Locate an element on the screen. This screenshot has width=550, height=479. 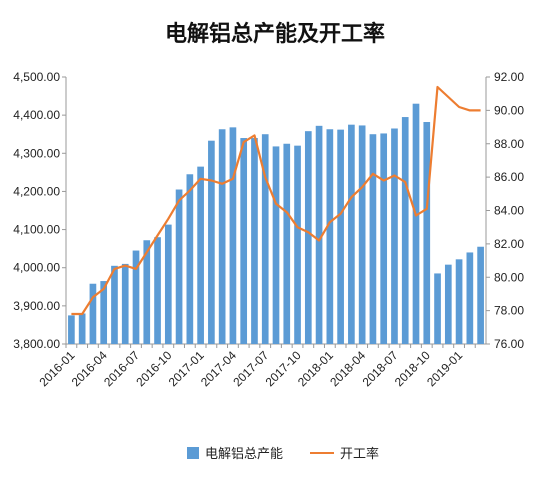
legend-line-swatch is located at coordinates (322, 453).